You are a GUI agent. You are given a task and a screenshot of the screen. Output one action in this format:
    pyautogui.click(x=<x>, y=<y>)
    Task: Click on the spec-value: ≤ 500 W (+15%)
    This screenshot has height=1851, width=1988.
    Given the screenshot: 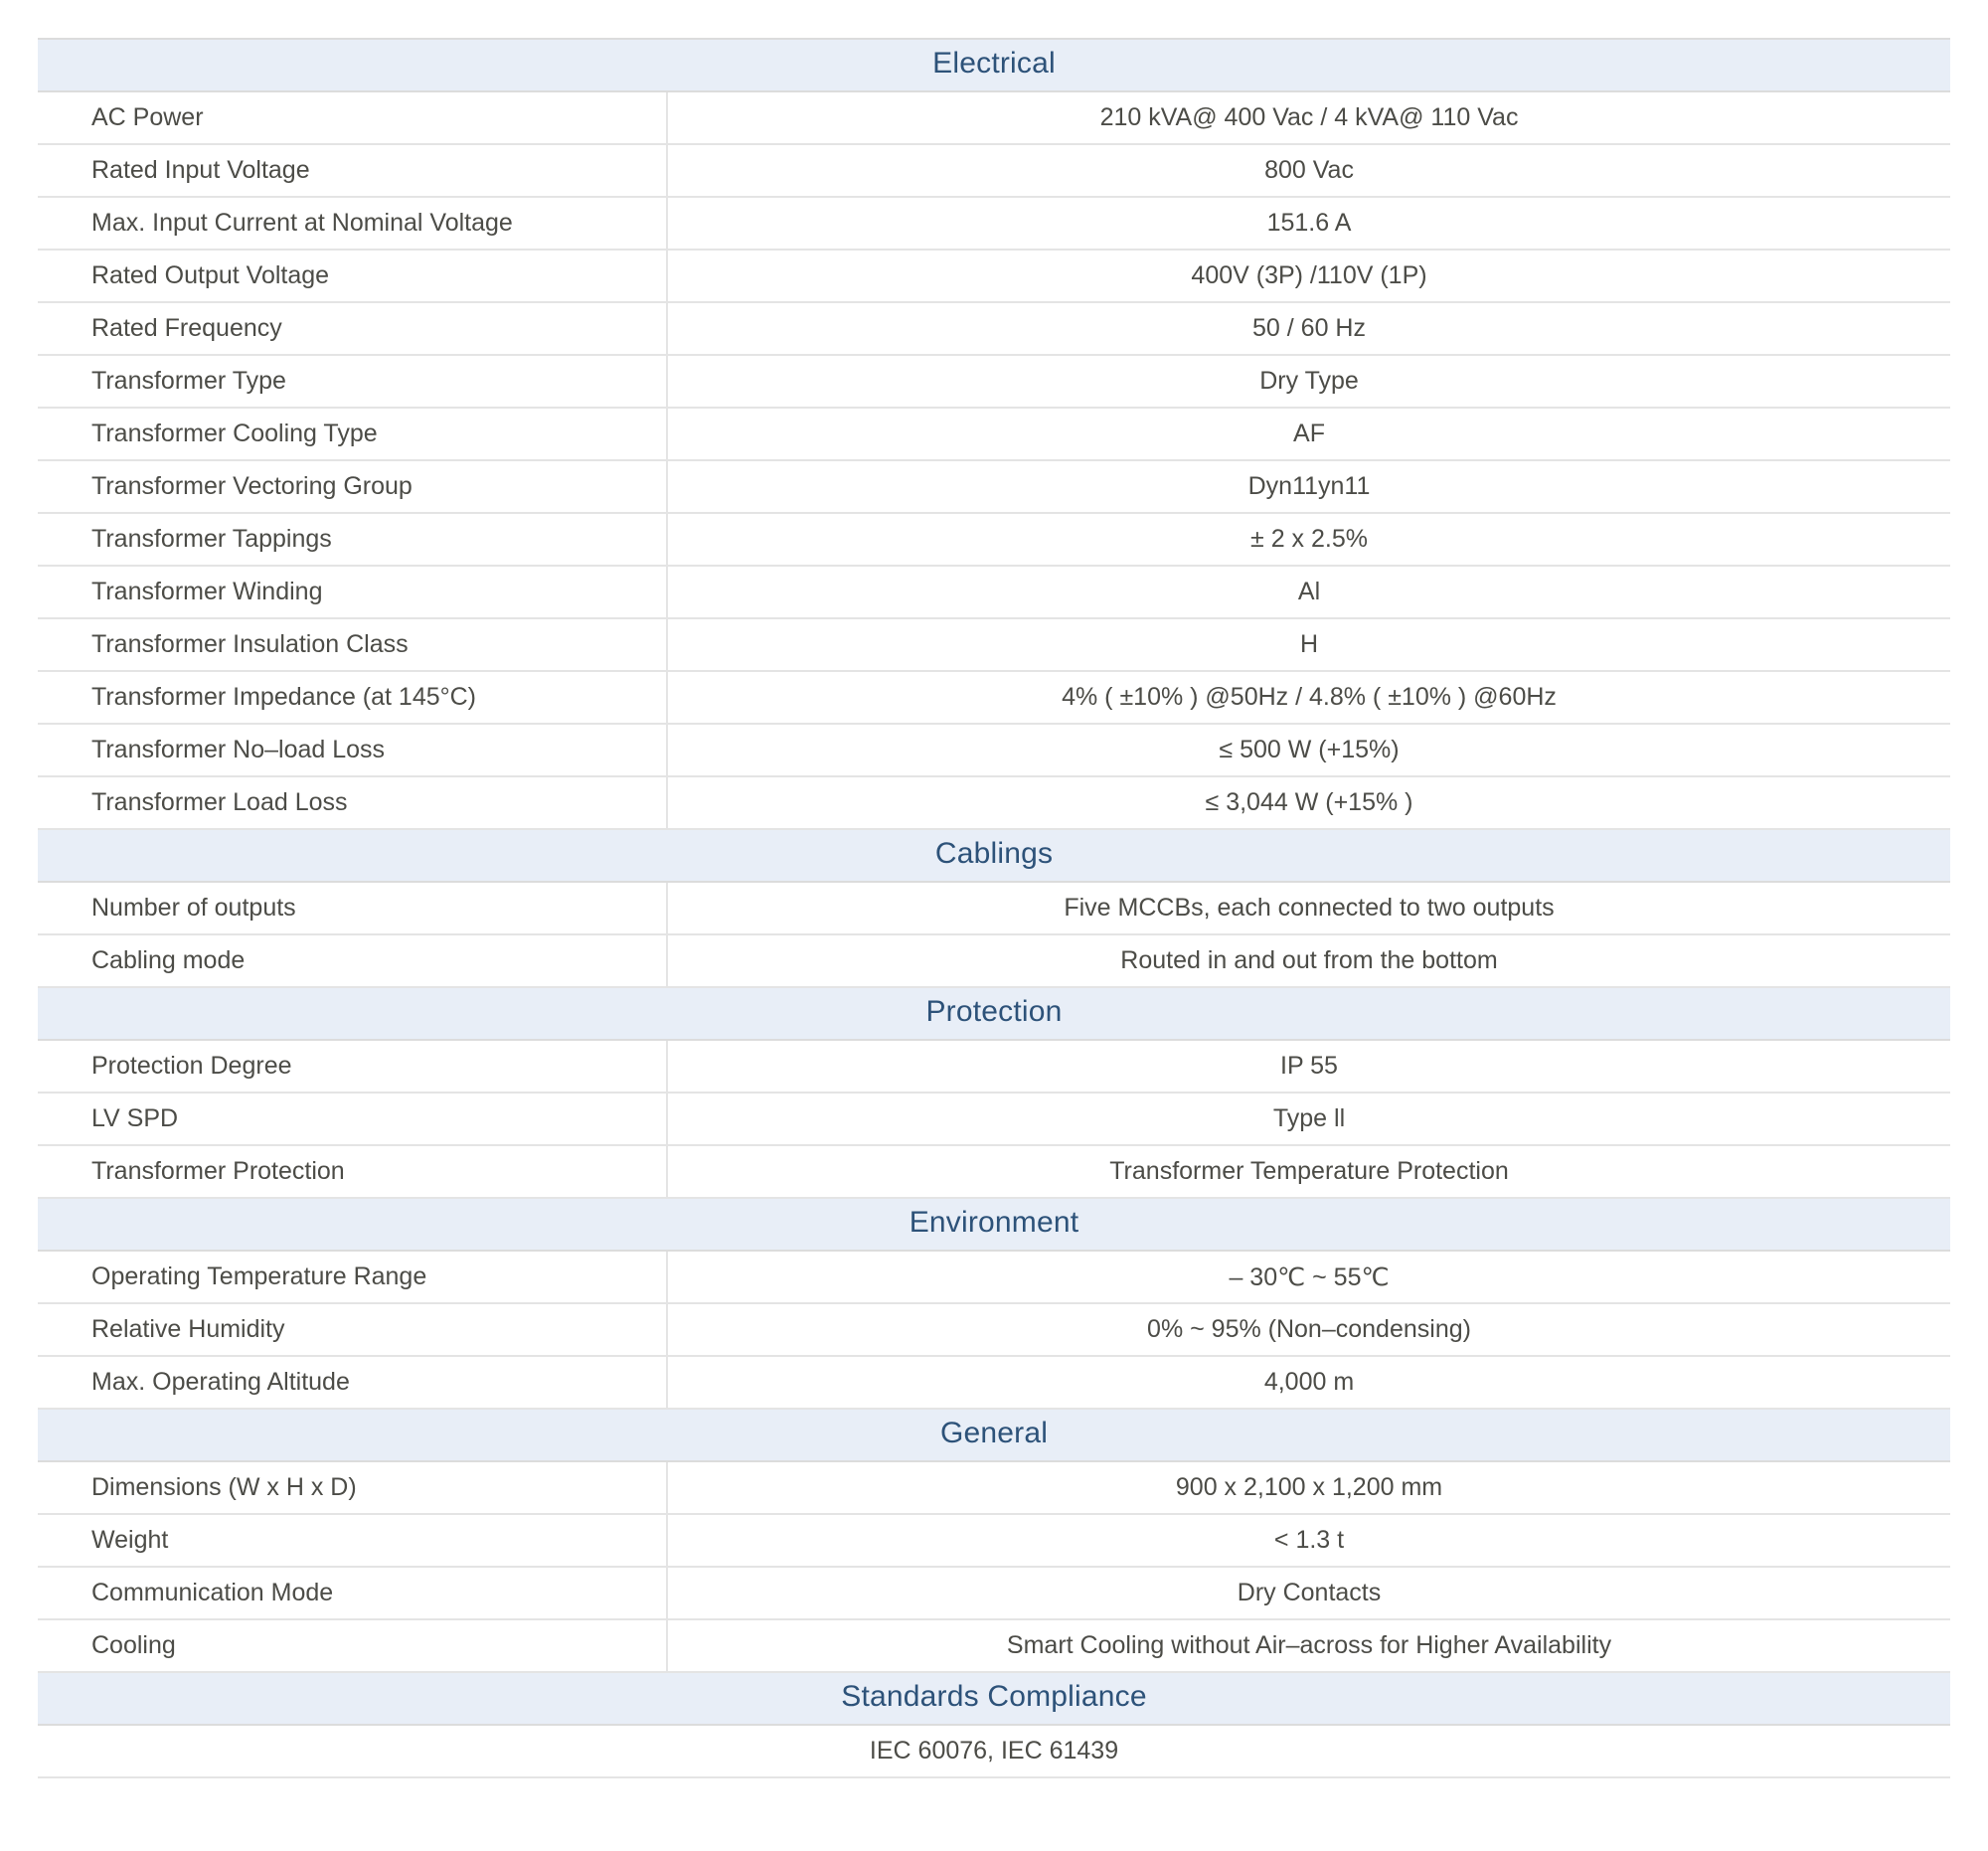 What is the action you would take?
    pyautogui.click(x=1309, y=750)
    